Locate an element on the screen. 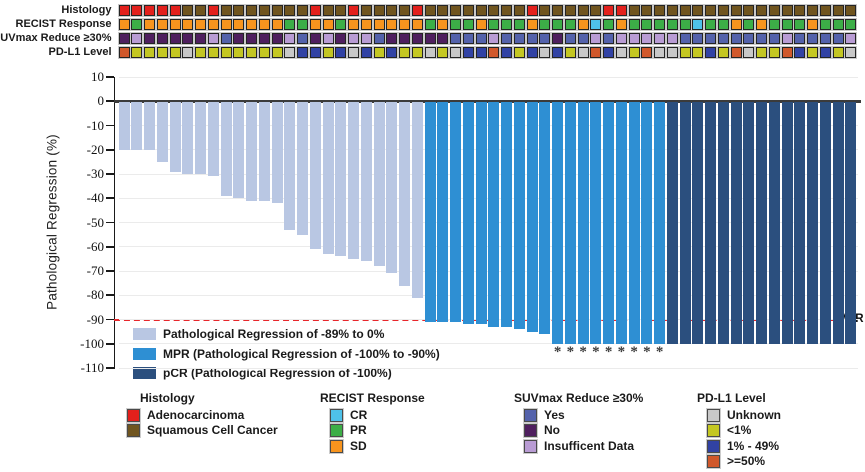  bottom-legend-title-0: Histology is located at coordinates (167, 398).